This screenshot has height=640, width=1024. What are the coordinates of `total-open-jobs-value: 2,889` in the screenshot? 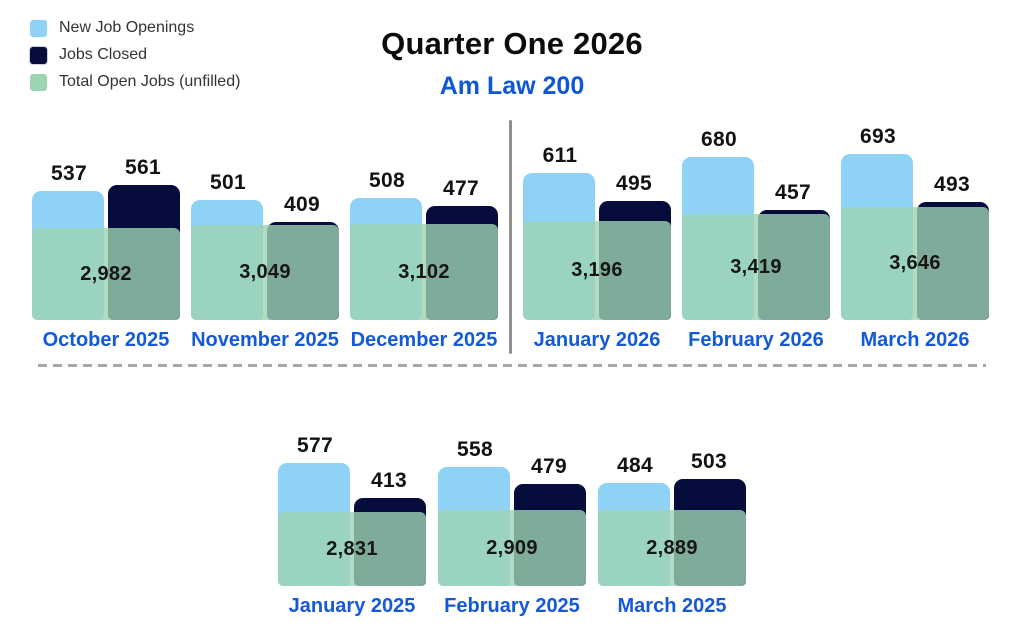 It's located at (672, 548).